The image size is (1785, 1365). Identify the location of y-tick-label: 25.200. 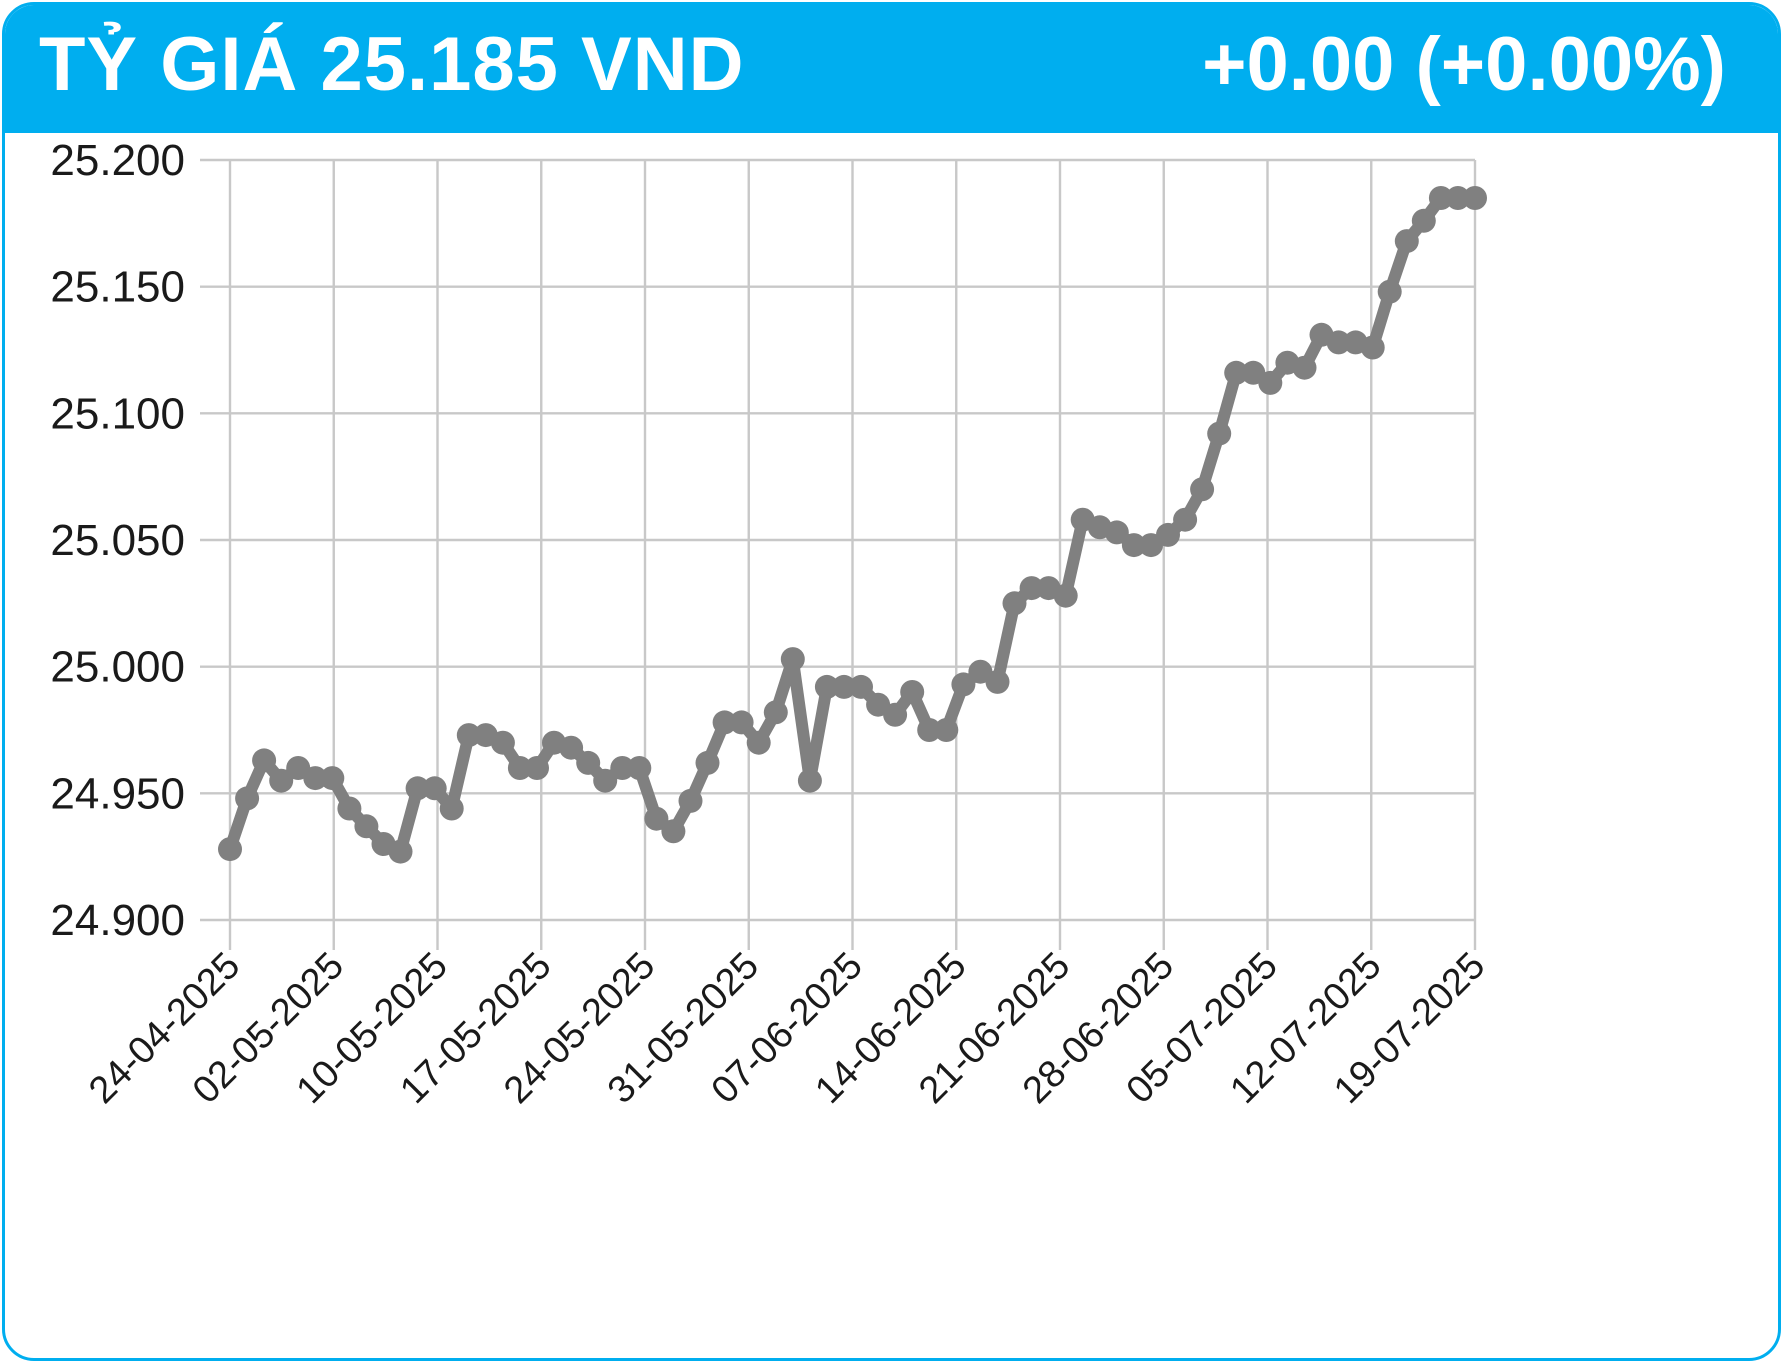
(117, 160).